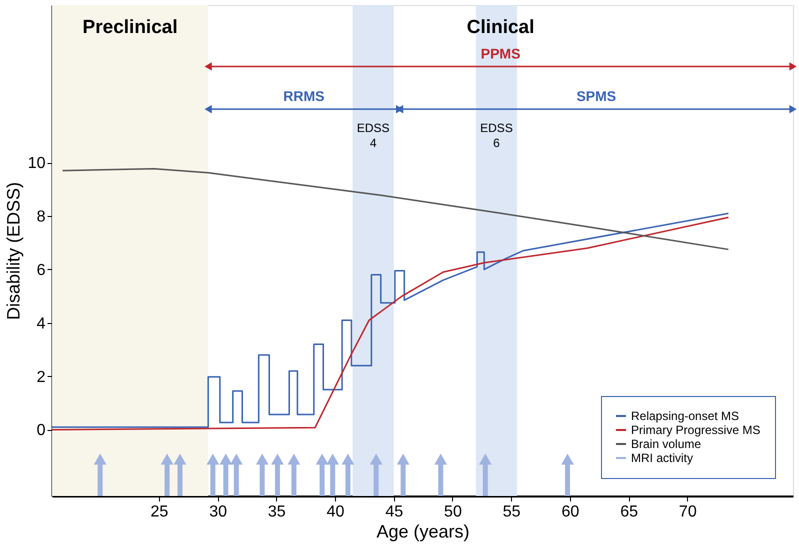 The image size is (799, 546). I want to click on x-tick-label: 60, so click(570, 512).